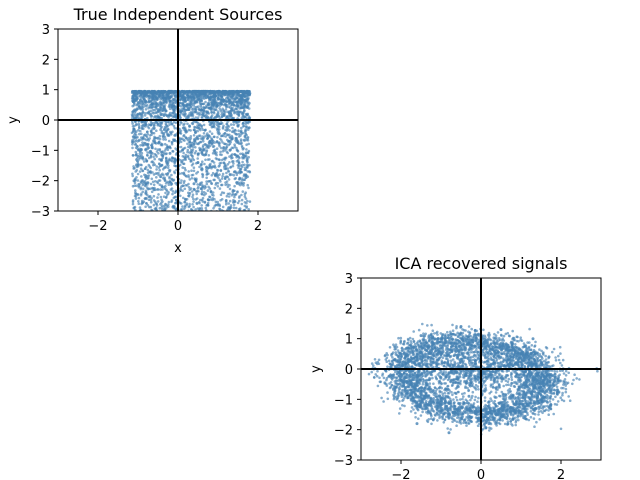  I want to click on points-group, so click(483, 379).